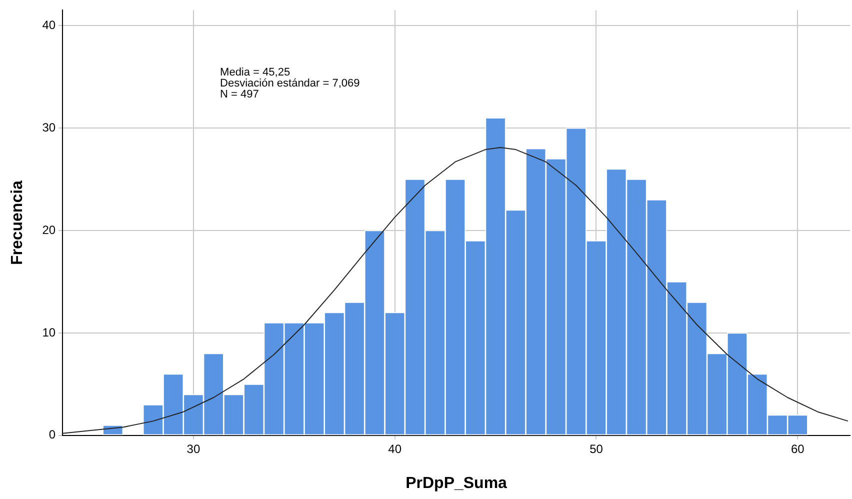  Describe the element at coordinates (255, 72) in the screenshot. I see `annotation: Media = 45,25` at that location.